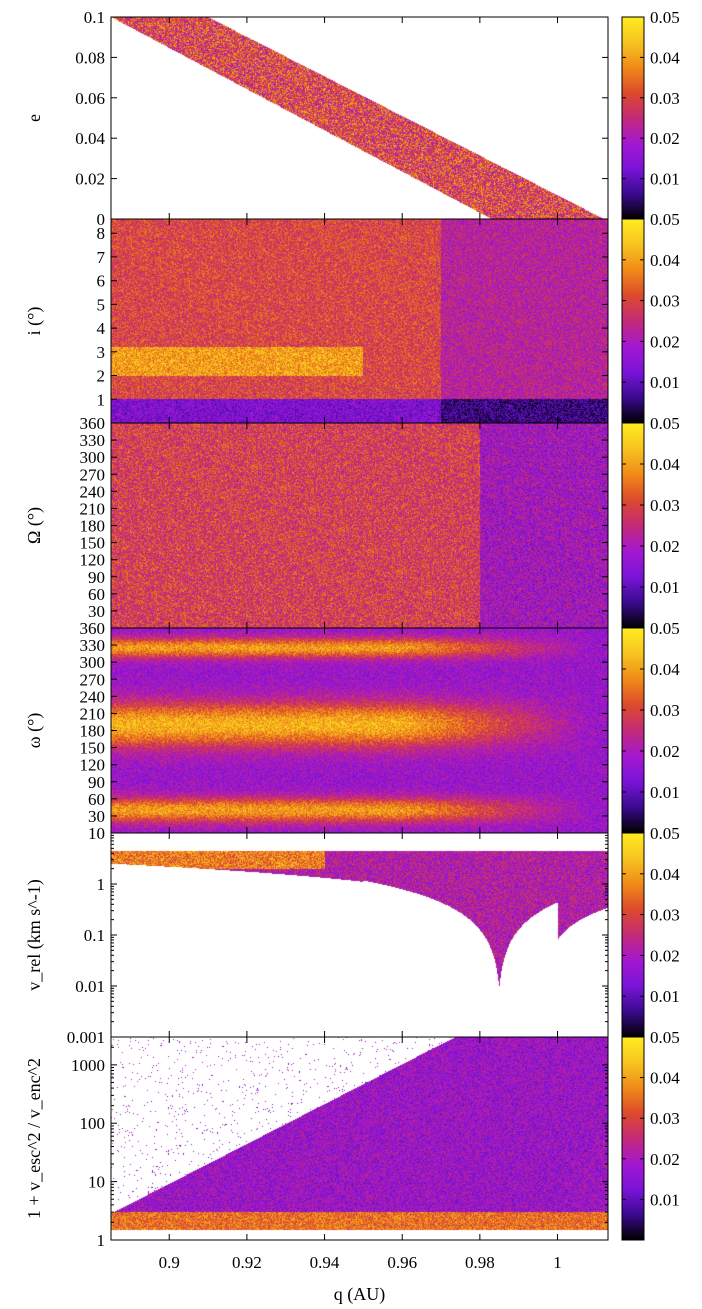 The height and width of the screenshot is (1309, 702). Describe the element at coordinates (90, 179) in the screenshot. I see `y-tick-label-e: 0.02` at that location.